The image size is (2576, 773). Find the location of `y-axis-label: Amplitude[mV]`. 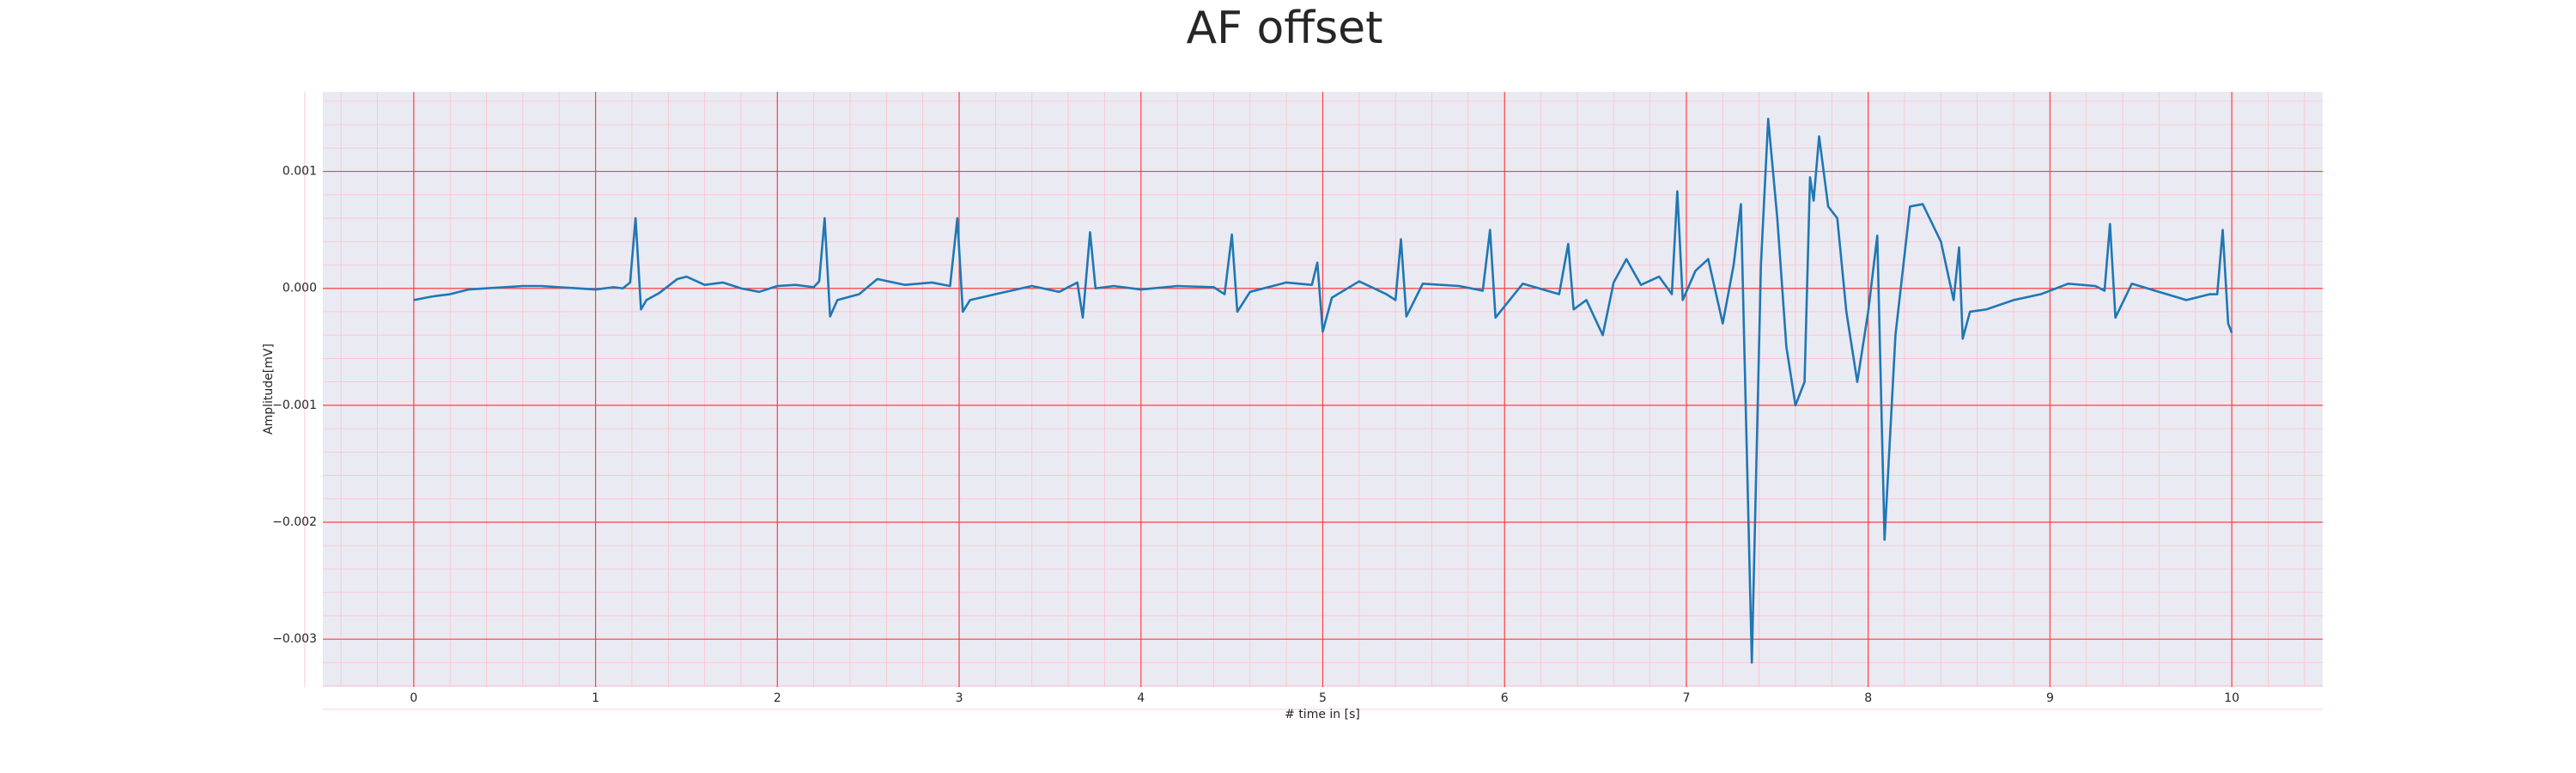

y-axis-label: Amplitude[mV] is located at coordinates (269, 389).